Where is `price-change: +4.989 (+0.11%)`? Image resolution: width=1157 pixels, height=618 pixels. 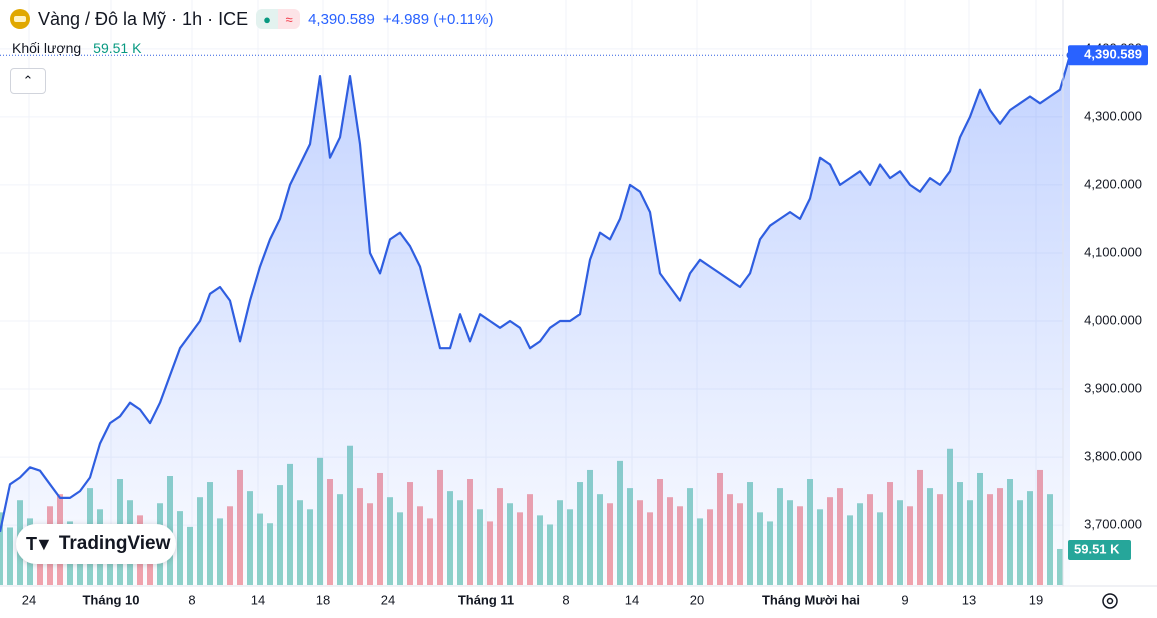
price-change: +4.989 (+0.11%) is located at coordinates (438, 19).